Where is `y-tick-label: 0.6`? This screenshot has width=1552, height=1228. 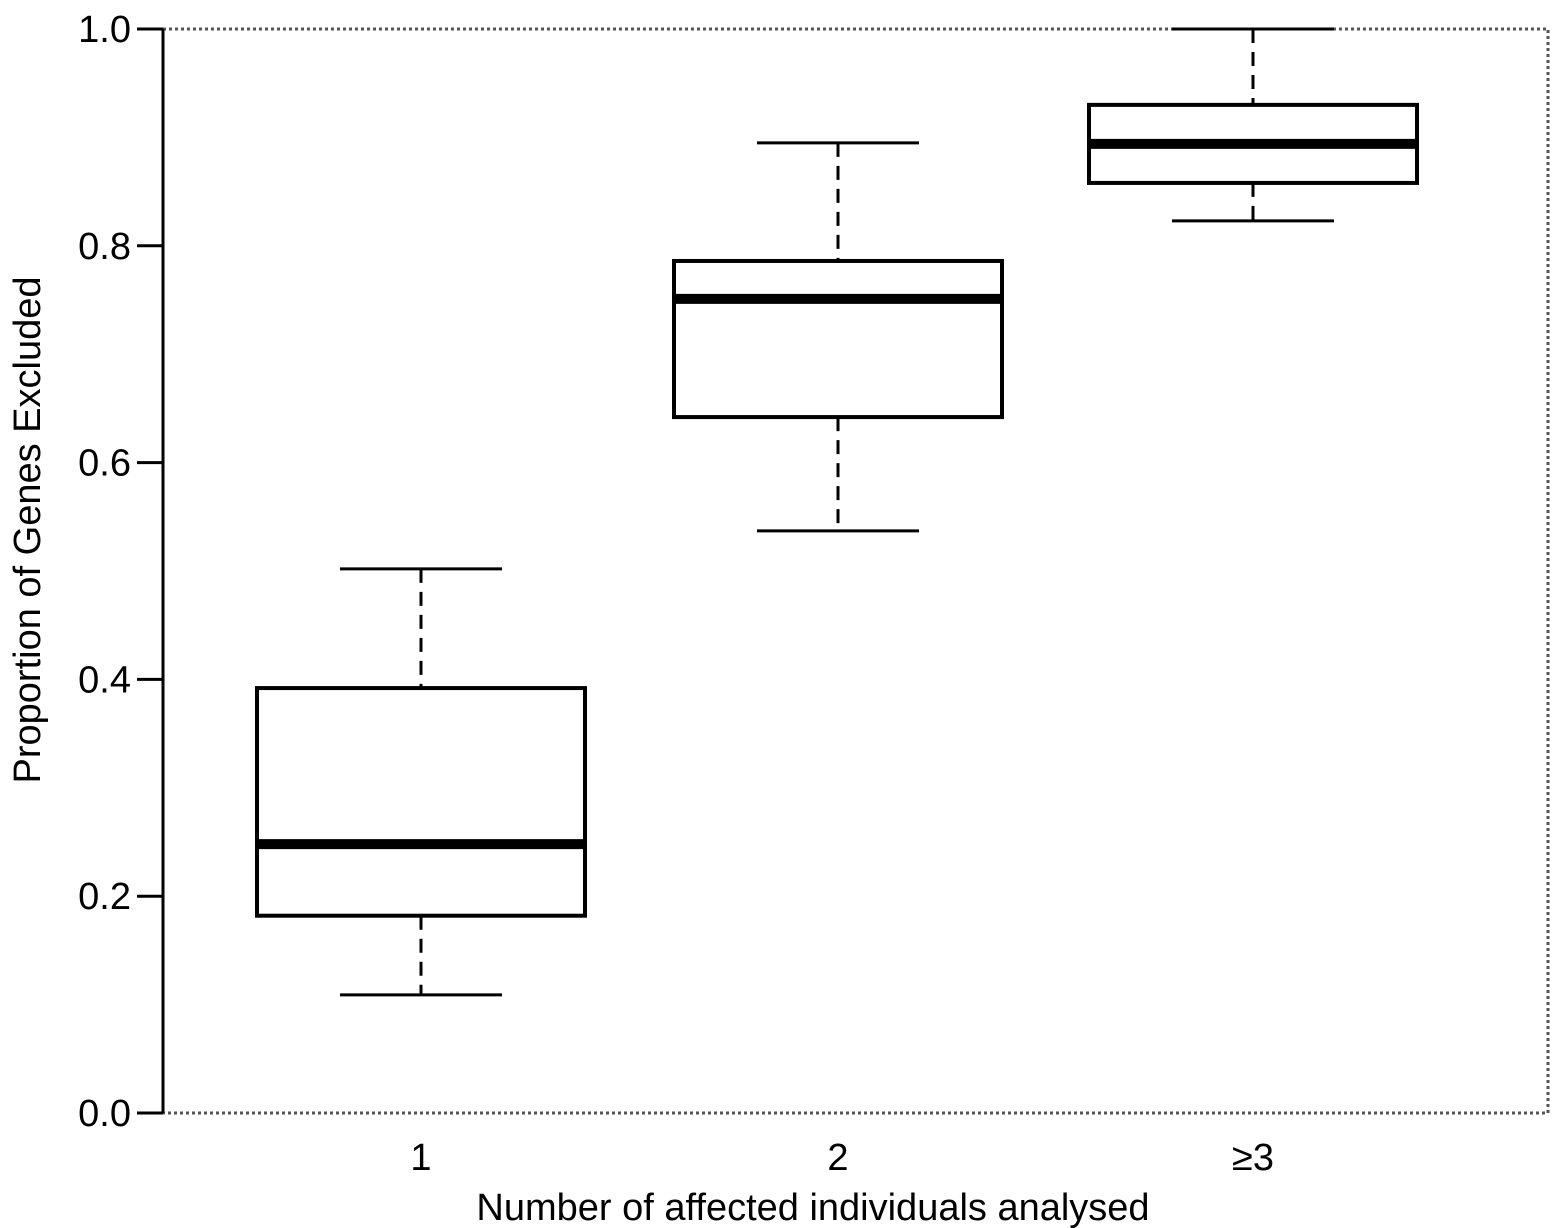 y-tick-label: 0.6 is located at coordinates (104, 464).